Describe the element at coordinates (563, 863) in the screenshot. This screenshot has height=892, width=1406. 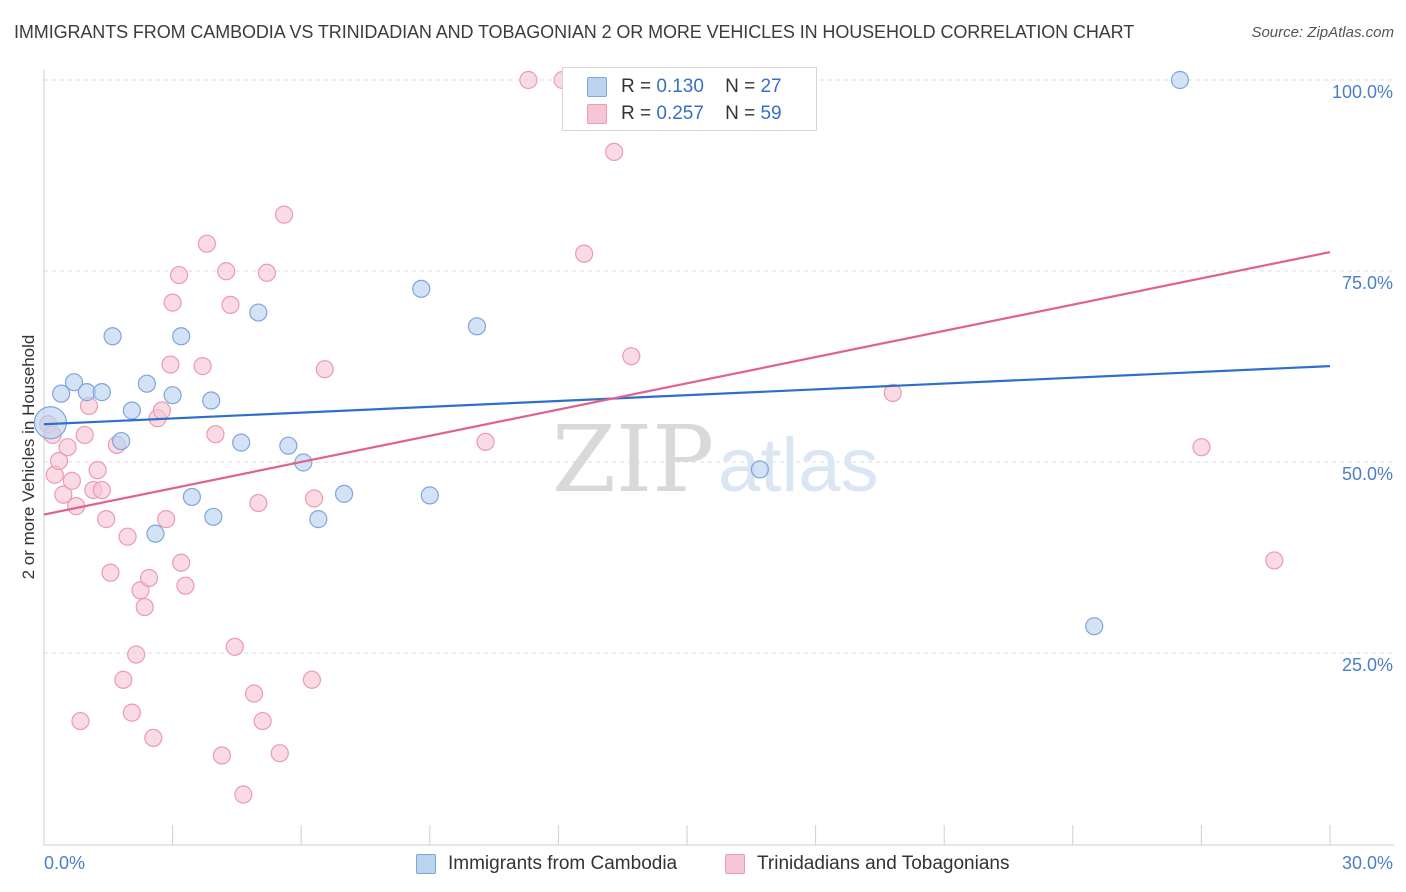
I see `bottom-legend-label: Immigrants from Cambodia` at that location.